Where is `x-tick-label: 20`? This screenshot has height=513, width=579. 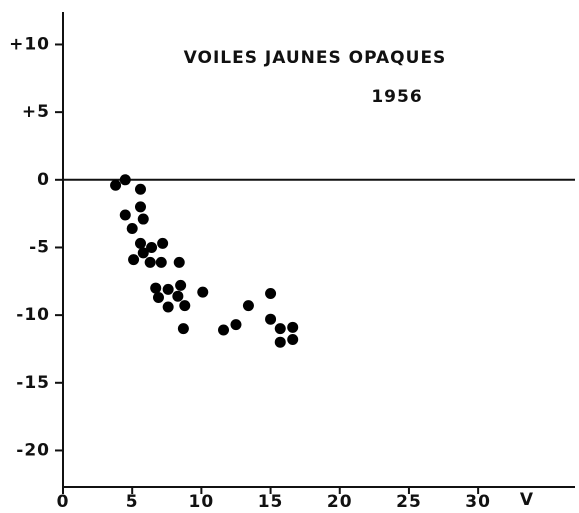
x-tick-label: 20 is located at coordinates (340, 502).